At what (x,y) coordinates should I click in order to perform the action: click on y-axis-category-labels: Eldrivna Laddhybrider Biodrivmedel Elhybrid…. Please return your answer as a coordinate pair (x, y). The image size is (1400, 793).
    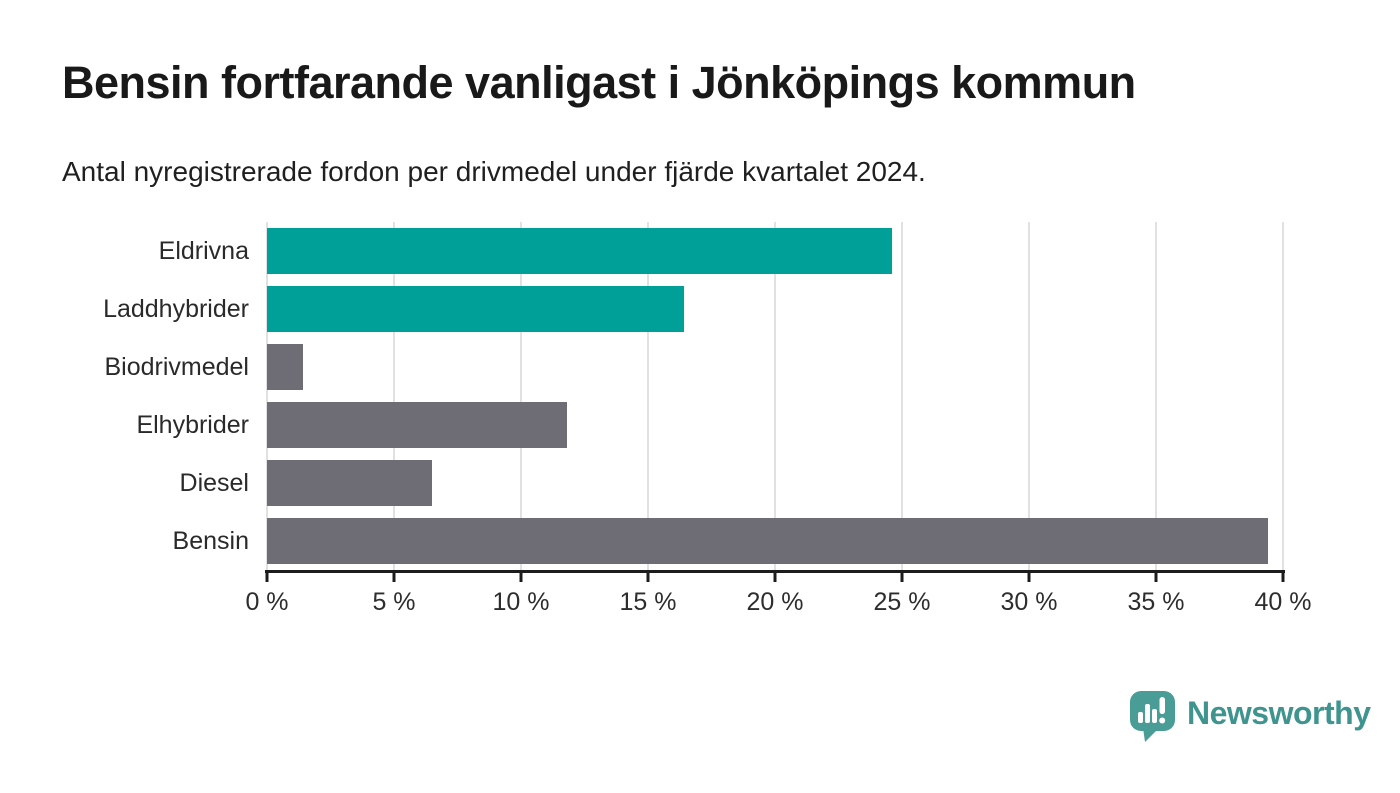
    Looking at the image, I should click on (124, 396).